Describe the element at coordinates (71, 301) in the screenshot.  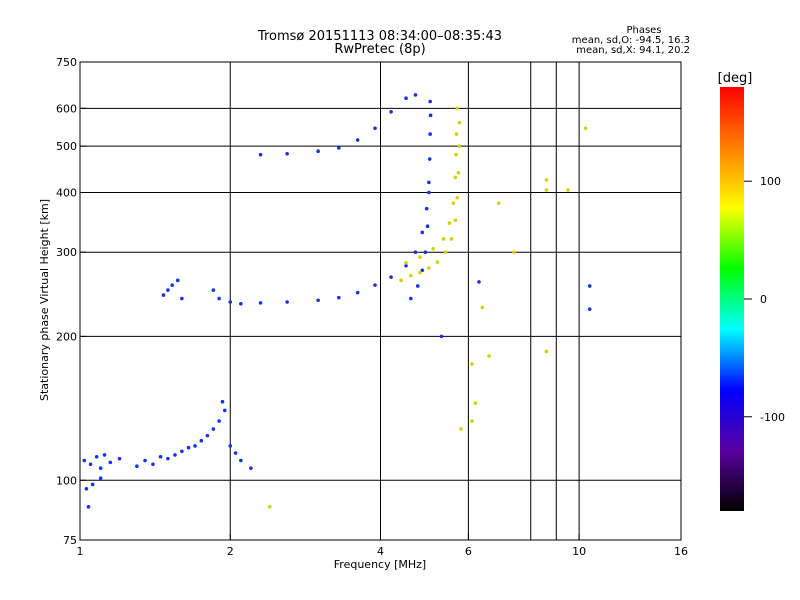
I see `y-axis-ticks: 75 100 200 300 400 500 600 750` at that location.